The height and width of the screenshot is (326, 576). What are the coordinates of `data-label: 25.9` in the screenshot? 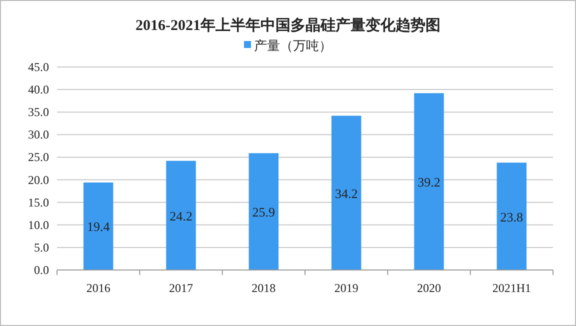 It's located at (264, 212).